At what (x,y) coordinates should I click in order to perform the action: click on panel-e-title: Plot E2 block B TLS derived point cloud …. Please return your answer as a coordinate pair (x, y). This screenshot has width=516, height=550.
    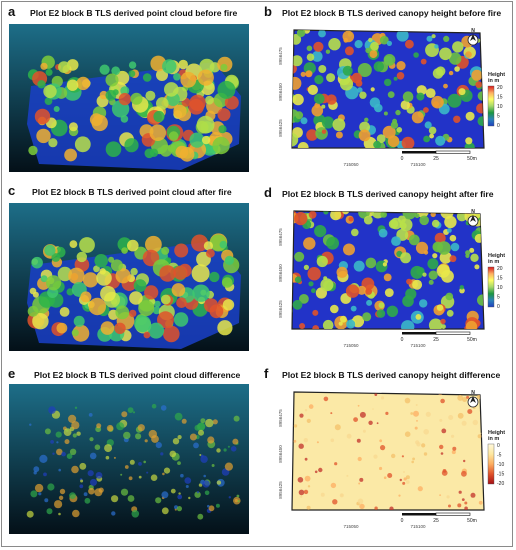
    Looking at the image, I should click on (137, 375).